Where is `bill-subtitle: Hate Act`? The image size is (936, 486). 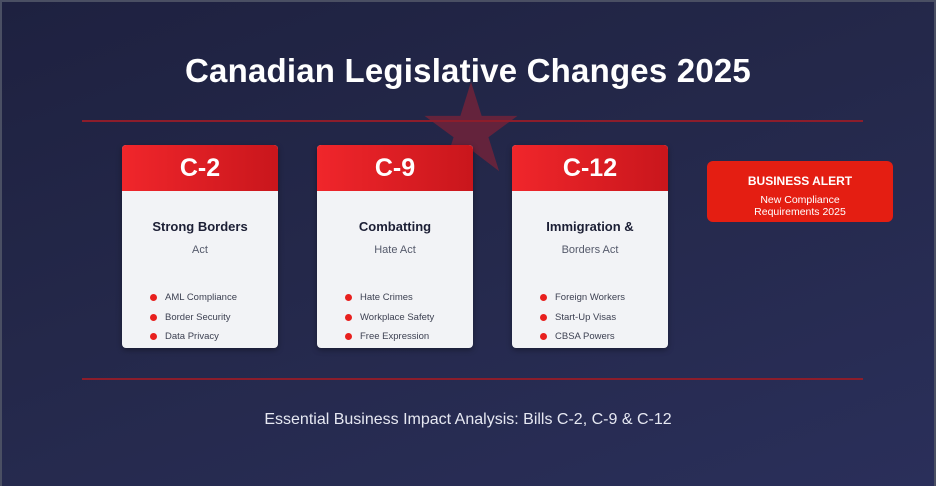
bill-subtitle: Hate Act is located at coordinates (395, 250).